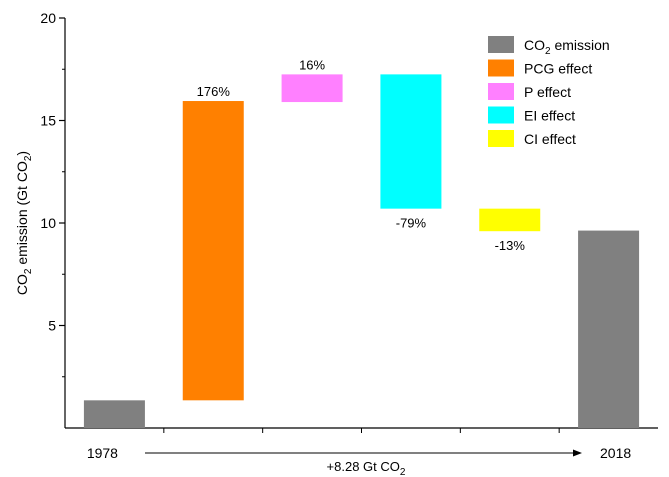  Describe the element at coordinates (510, 245) in the screenshot. I see `data-label-ci: -13%` at that location.